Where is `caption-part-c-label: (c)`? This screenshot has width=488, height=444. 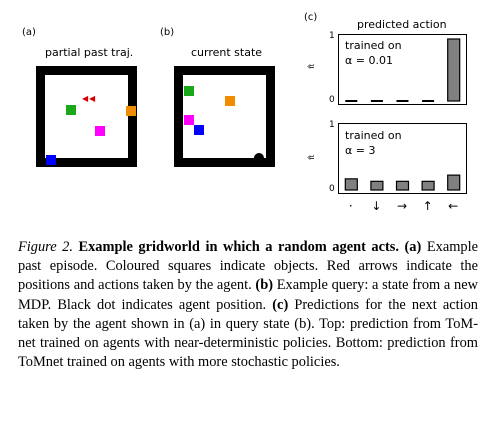 caption-part-c-label: (c) is located at coordinates (280, 304).